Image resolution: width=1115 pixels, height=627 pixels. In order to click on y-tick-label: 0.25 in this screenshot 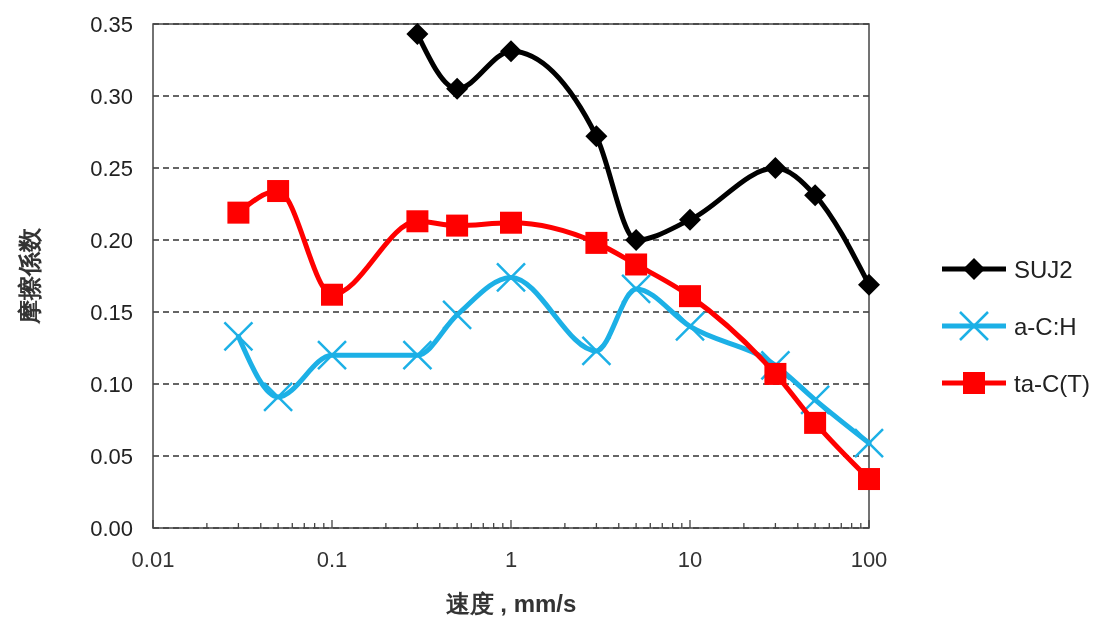, I will do `click(111, 168)`.